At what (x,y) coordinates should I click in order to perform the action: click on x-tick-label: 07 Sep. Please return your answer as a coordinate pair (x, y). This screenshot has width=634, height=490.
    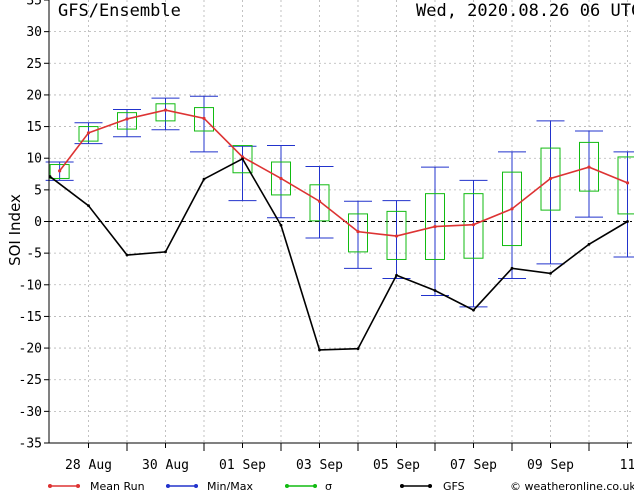
    Looking at the image, I should click on (473, 465).